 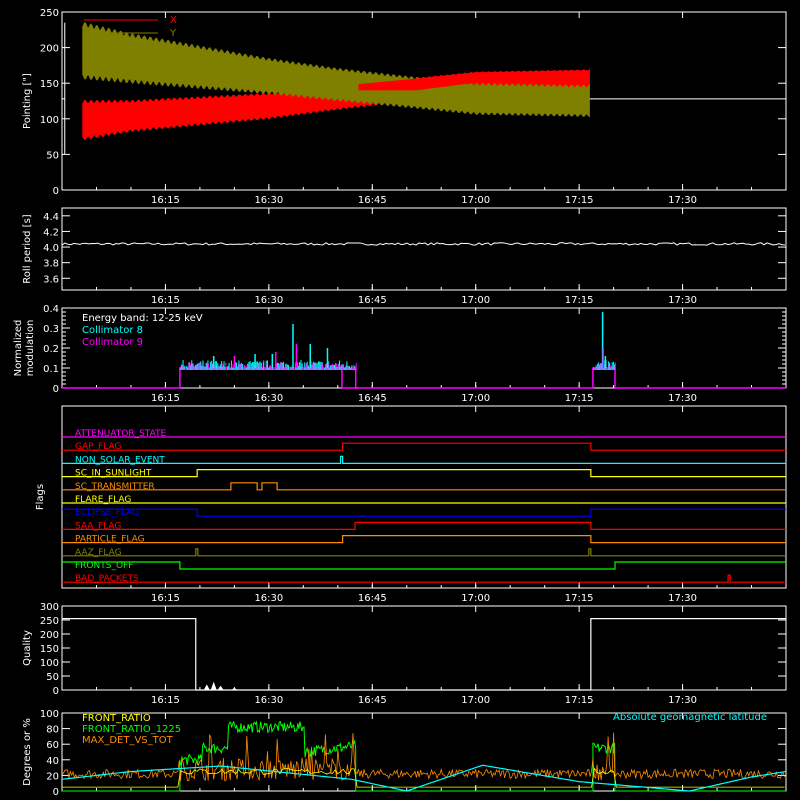 What do you see at coordinates (51, 309) in the screenshot?
I see `y-tick-label: 0.4` at bounding box center [51, 309].